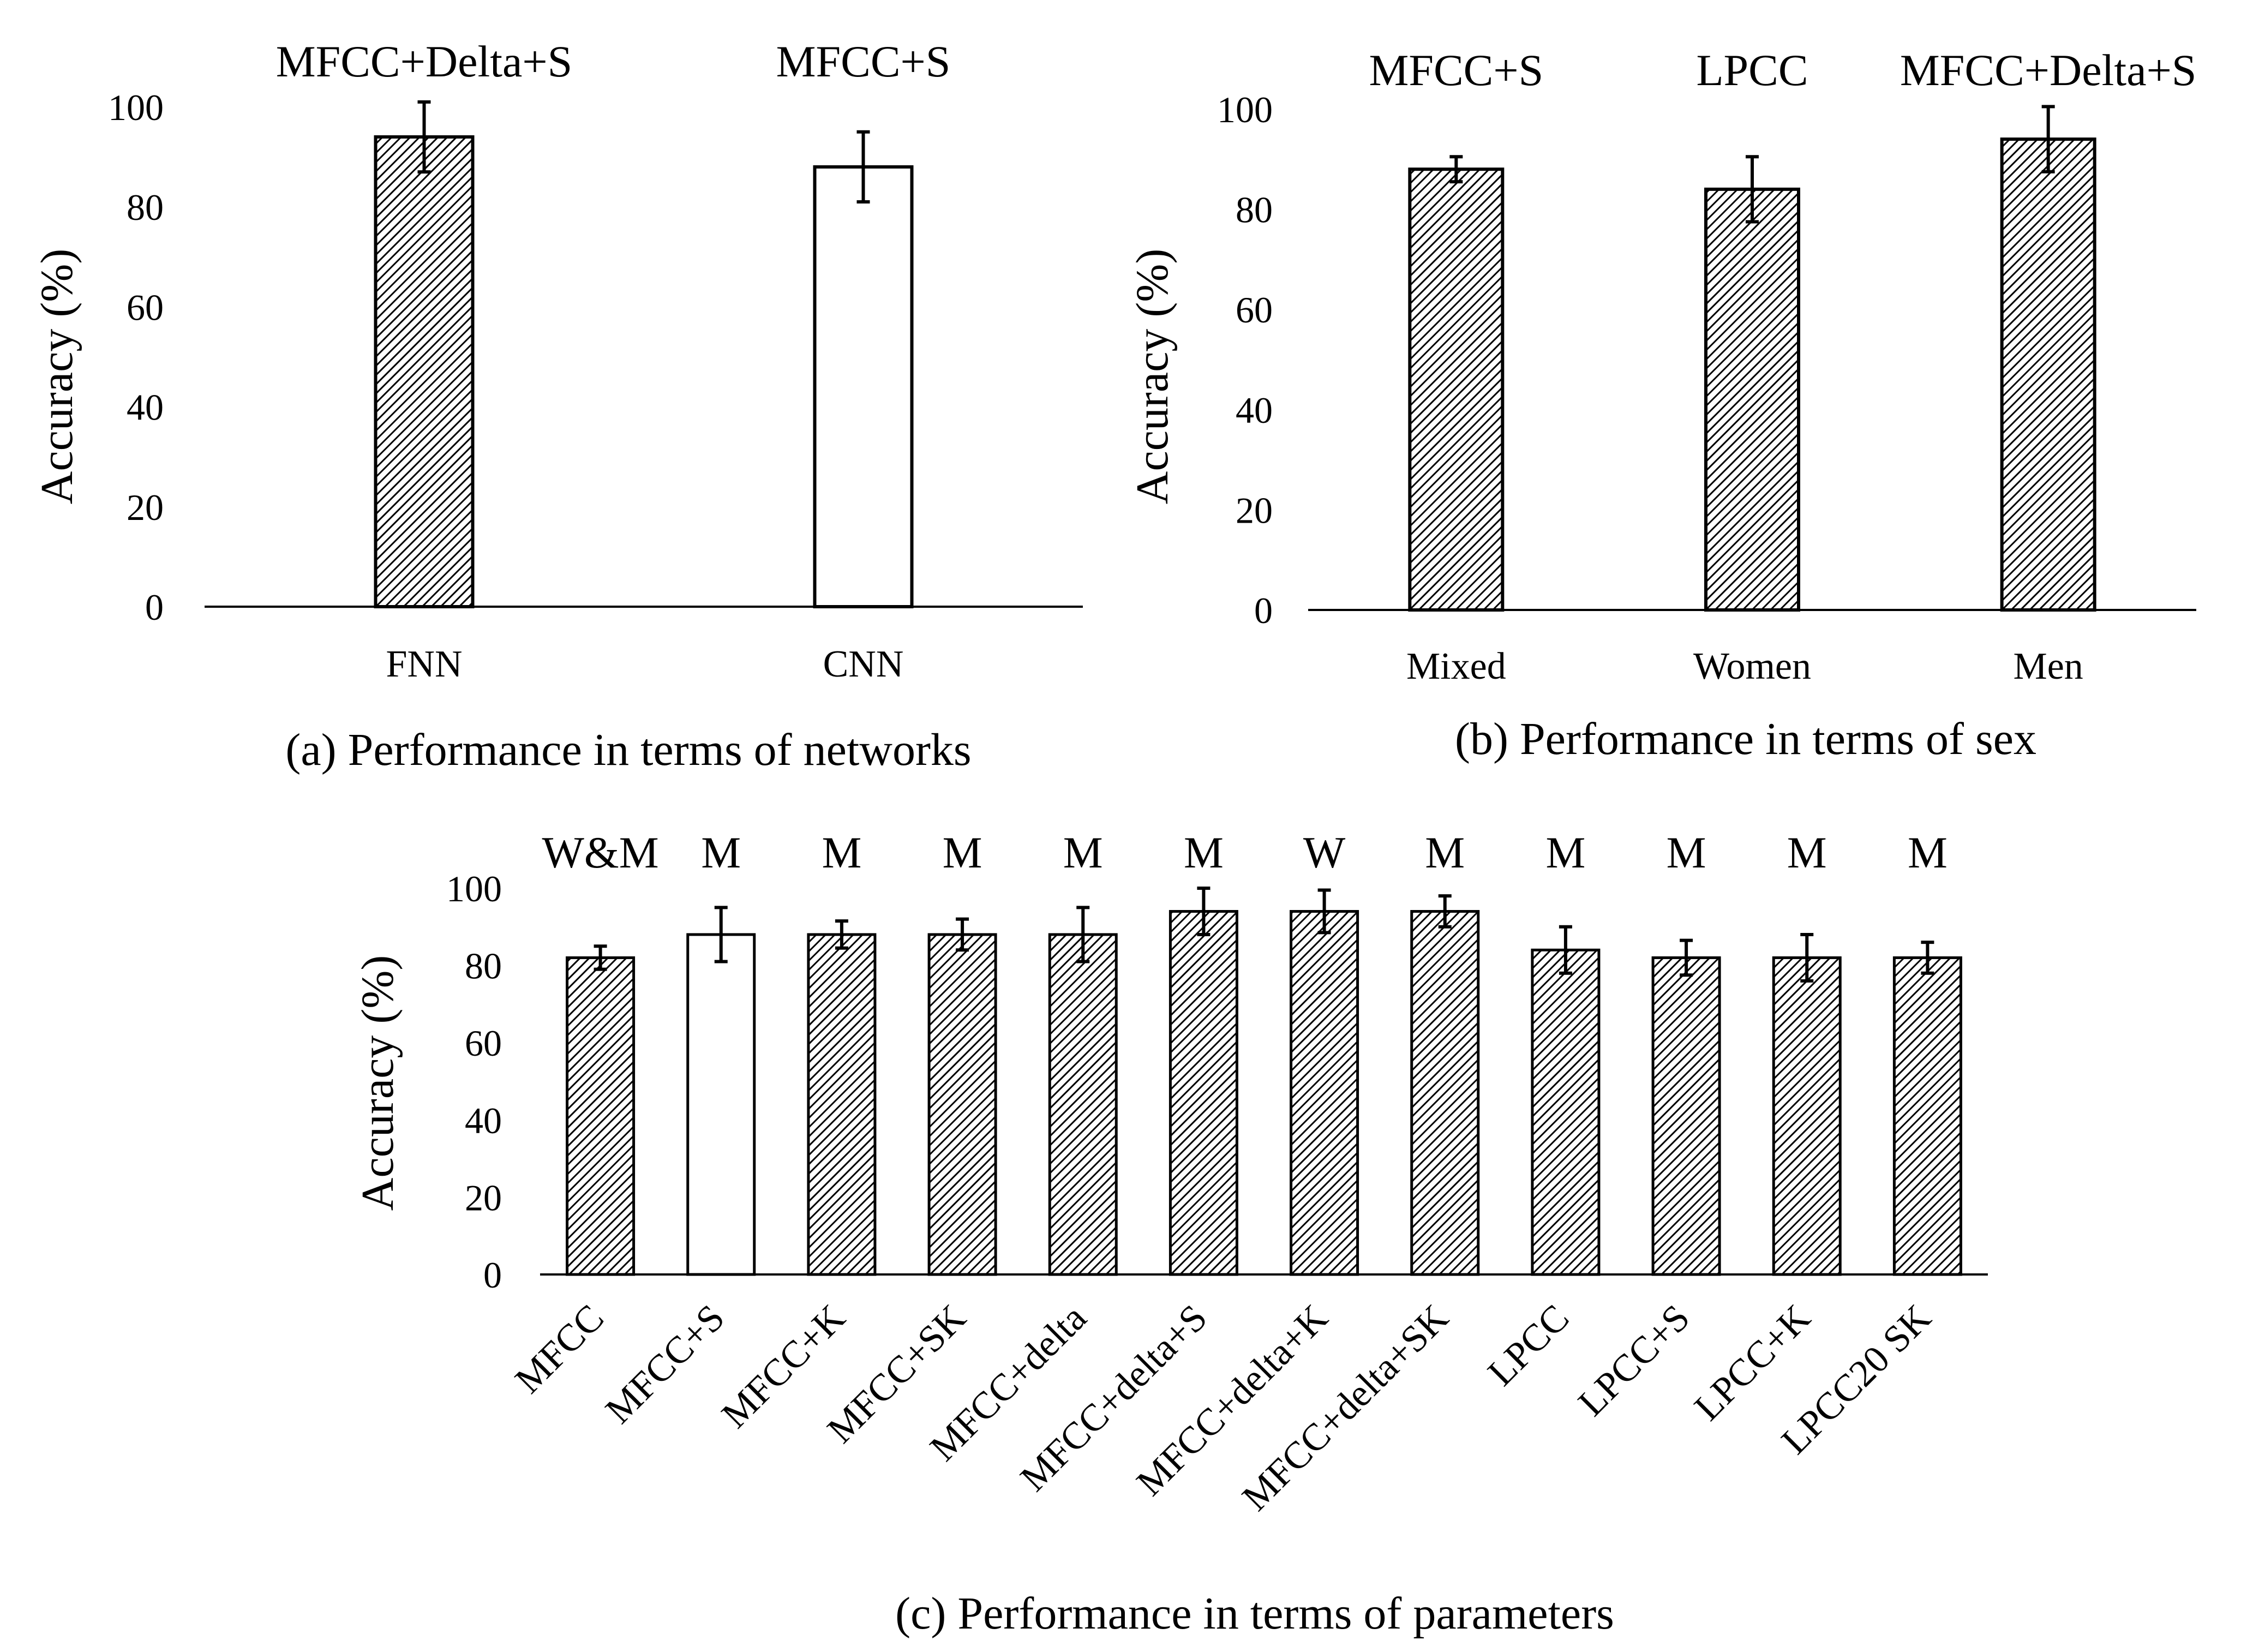 This screenshot has height=1652, width=2241. I want to click on panel-a-bar-label: MFCC+Delta+S, so click(425, 61).